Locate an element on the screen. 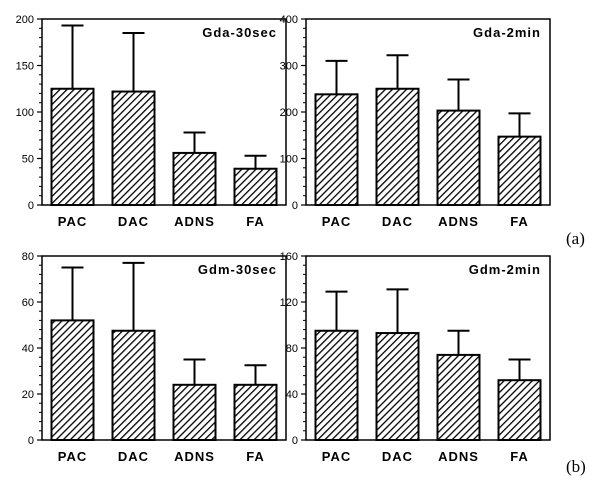  panel-title: Gda-30sec is located at coordinates (239, 32).